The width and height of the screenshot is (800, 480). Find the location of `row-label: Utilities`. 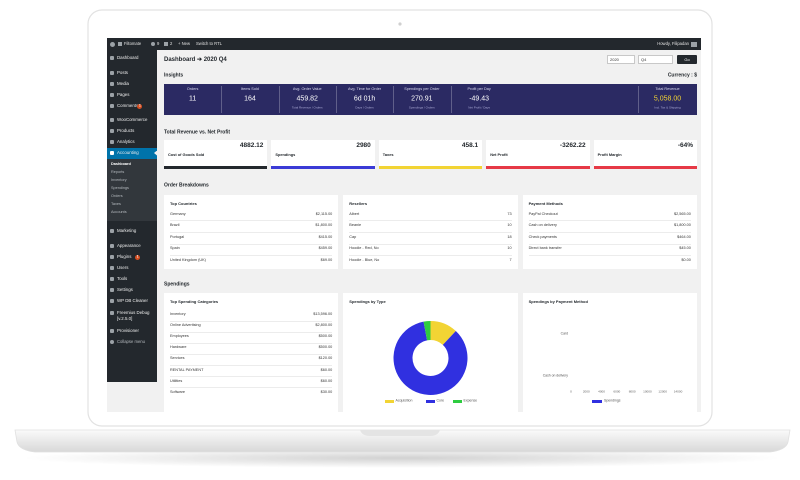

row-label: Utilities is located at coordinates (176, 380).